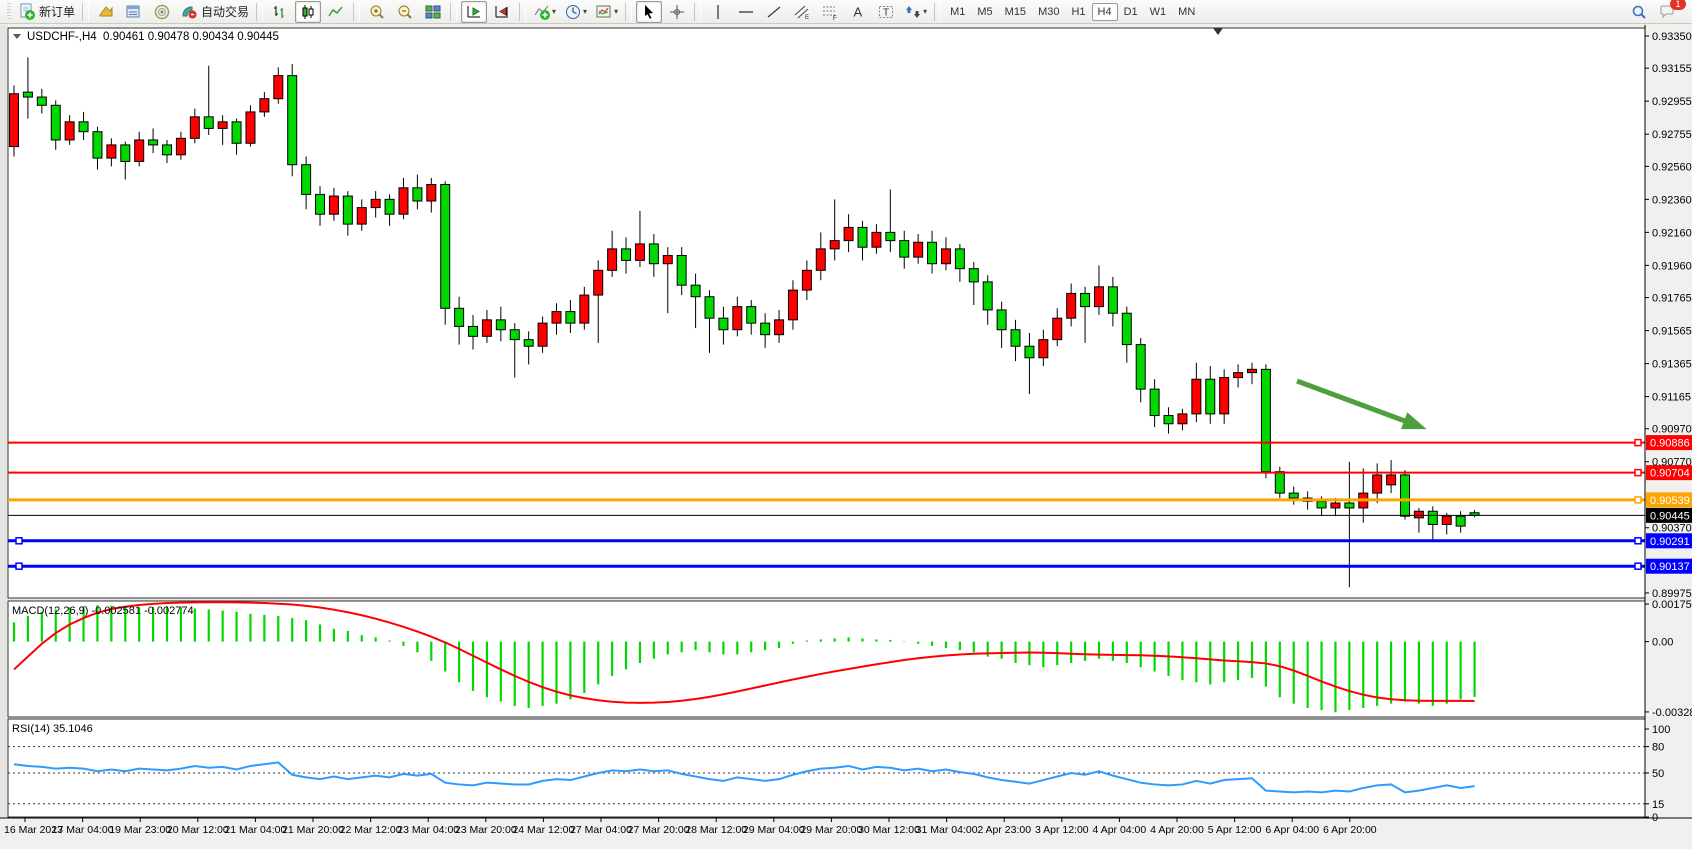 Image resolution: width=1692 pixels, height=849 pixels. Describe the element at coordinates (1104, 11) in the screenshot. I see `timeframe-h4-button: H4` at that location.